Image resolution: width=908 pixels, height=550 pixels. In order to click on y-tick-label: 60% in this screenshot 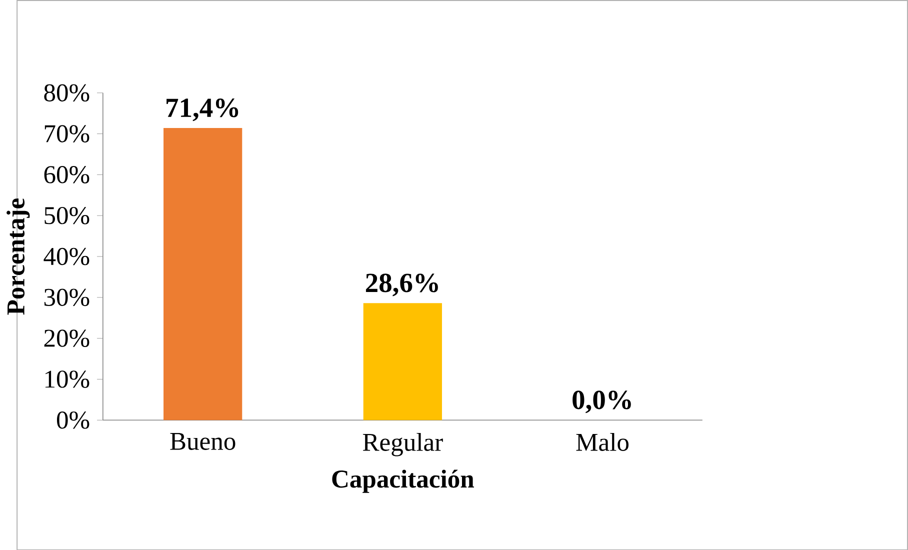, I will do `click(67, 175)`.